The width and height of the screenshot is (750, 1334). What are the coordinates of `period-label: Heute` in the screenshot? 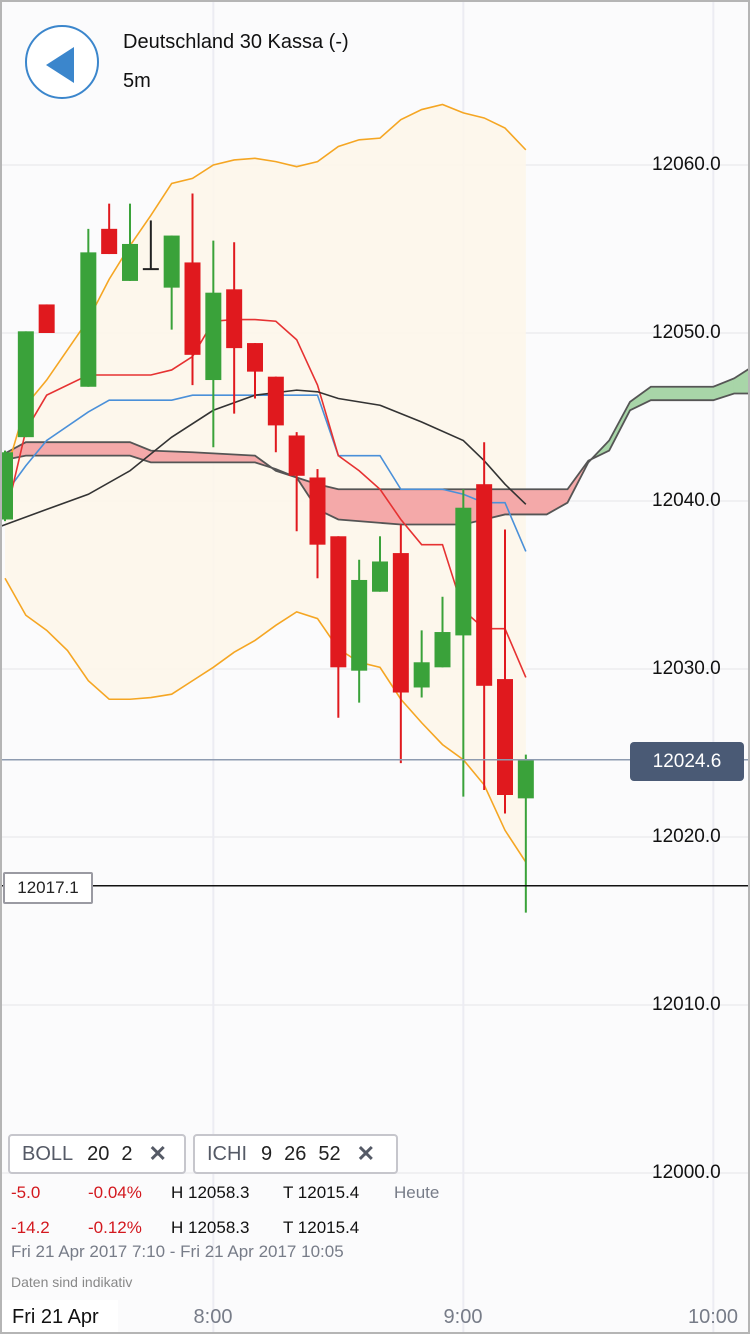 It's located at (417, 1192).